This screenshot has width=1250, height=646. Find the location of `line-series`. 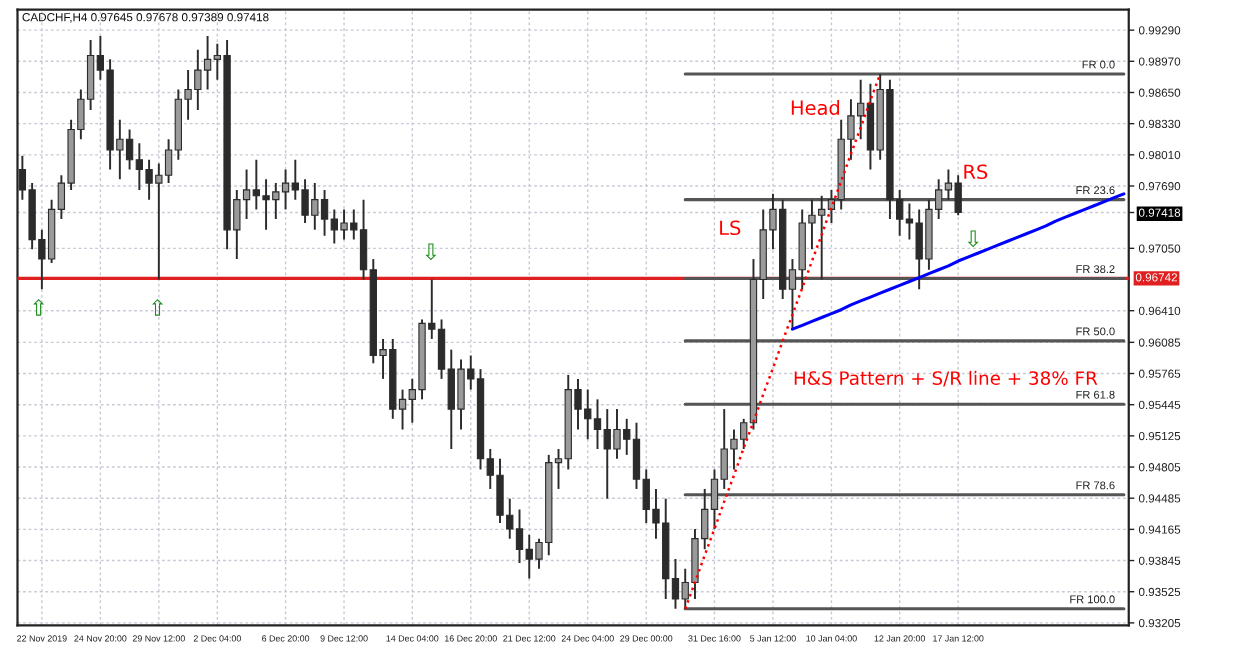

line-series is located at coordinates (958, 261).